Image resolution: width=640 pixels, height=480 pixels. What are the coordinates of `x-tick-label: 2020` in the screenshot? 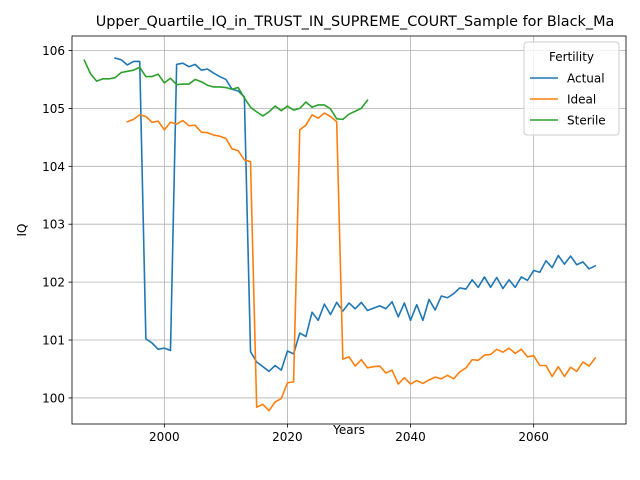 It's located at (287, 437).